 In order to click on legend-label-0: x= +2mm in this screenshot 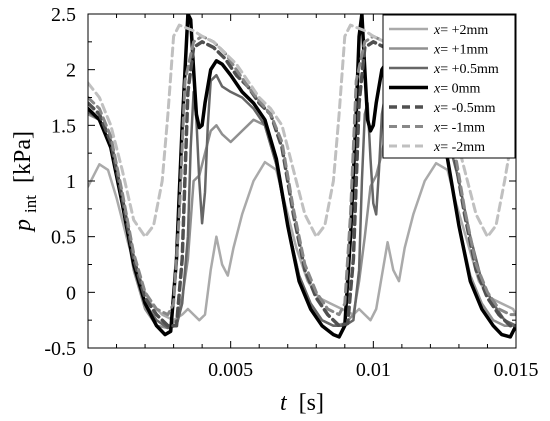, I will do `click(460, 30)`.